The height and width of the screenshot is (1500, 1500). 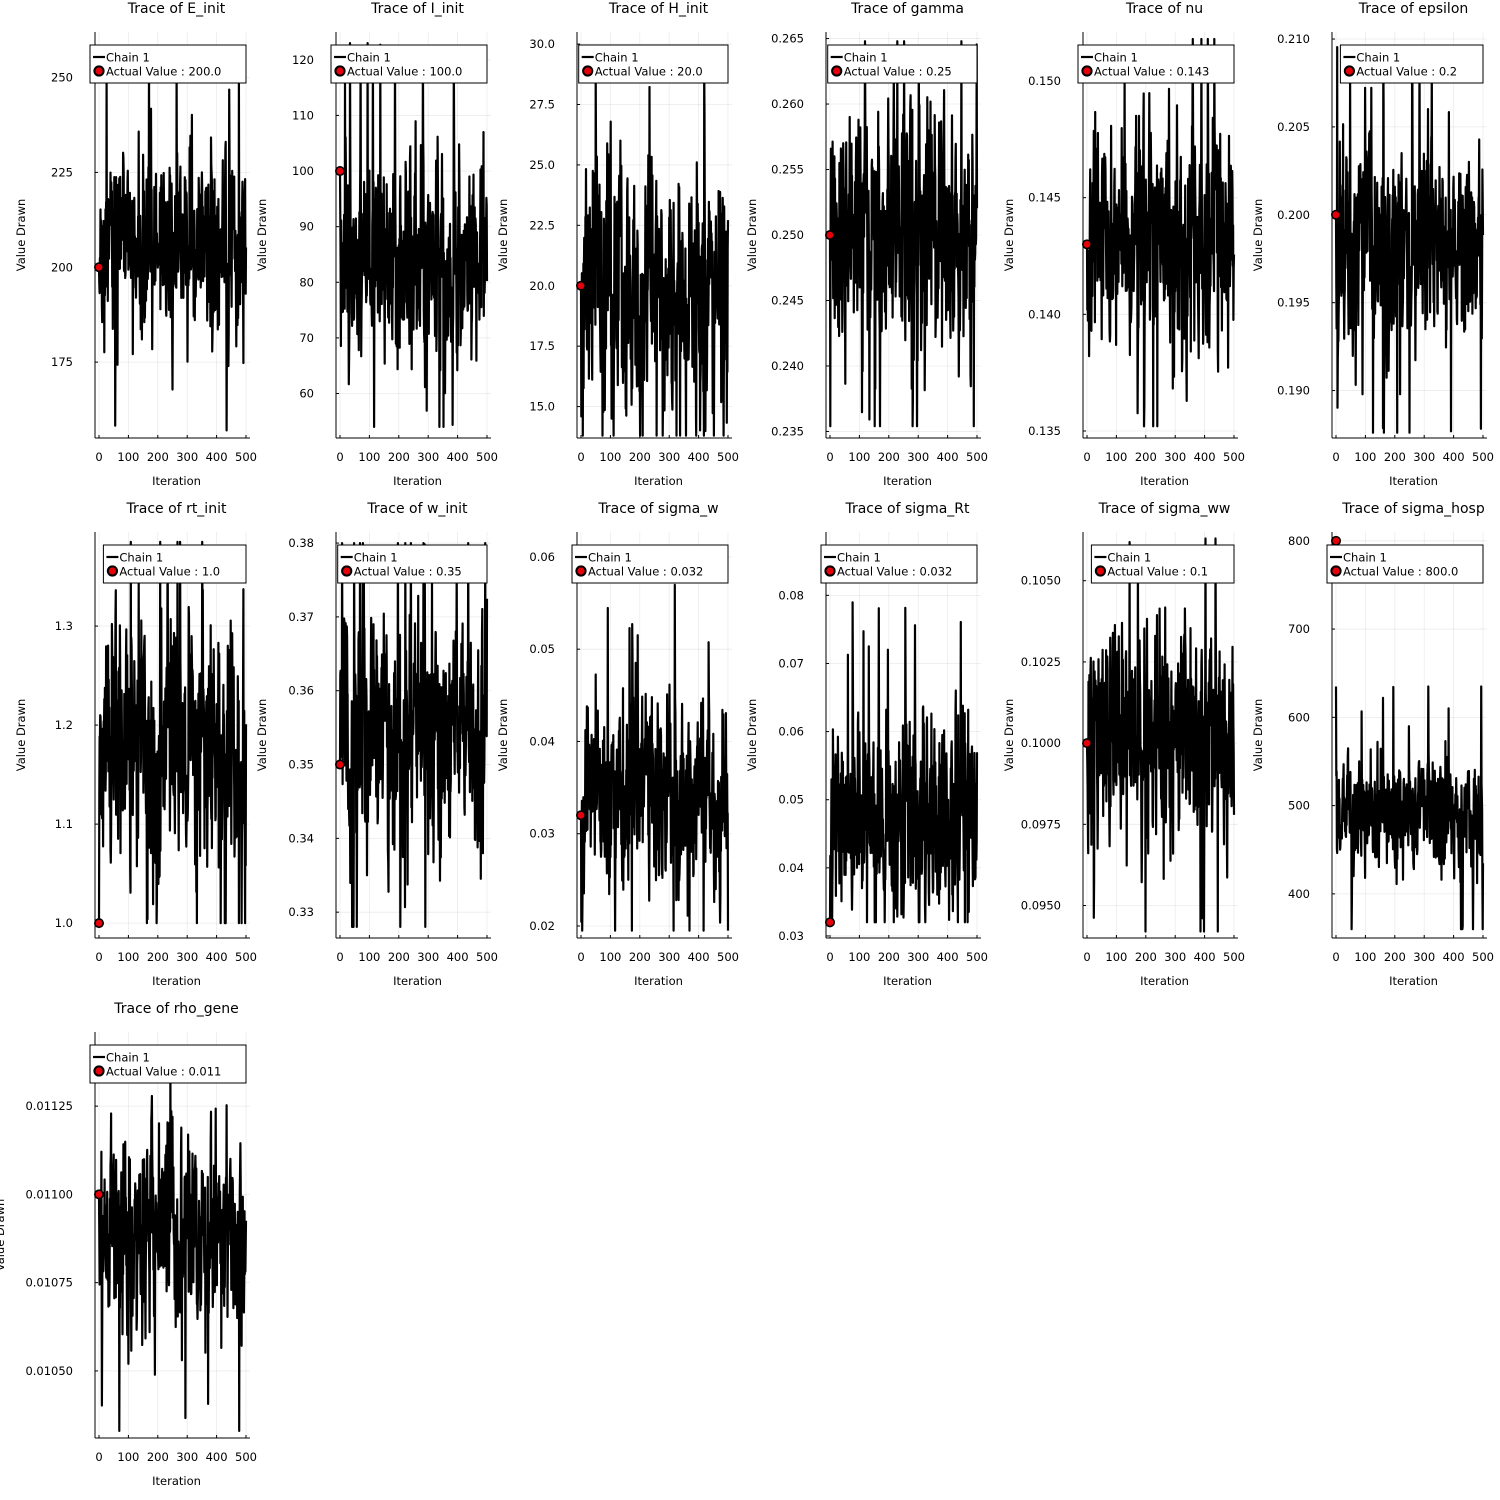 What do you see at coordinates (1041, 824) in the screenshot?
I see `y-tick-label: 0.0975` at bounding box center [1041, 824].